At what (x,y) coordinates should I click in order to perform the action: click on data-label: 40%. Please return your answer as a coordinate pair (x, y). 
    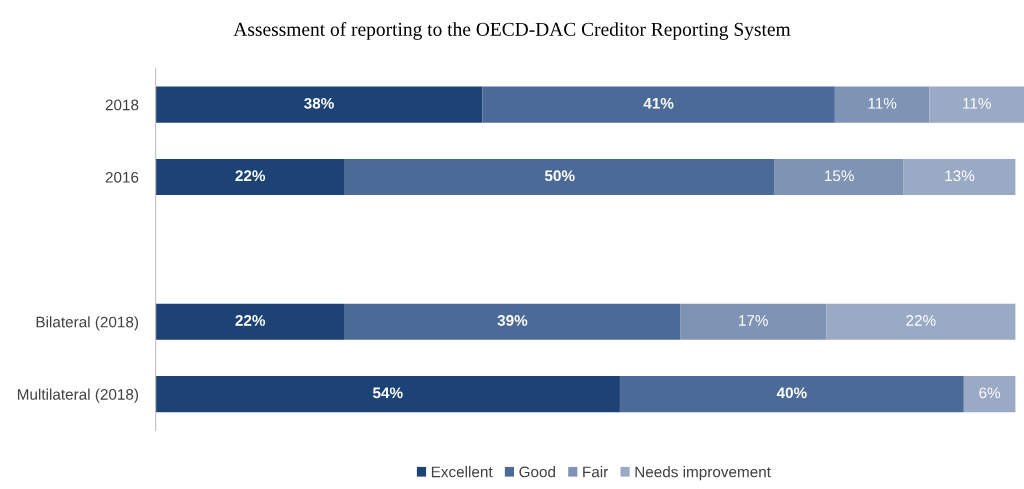
    Looking at the image, I should click on (791, 393).